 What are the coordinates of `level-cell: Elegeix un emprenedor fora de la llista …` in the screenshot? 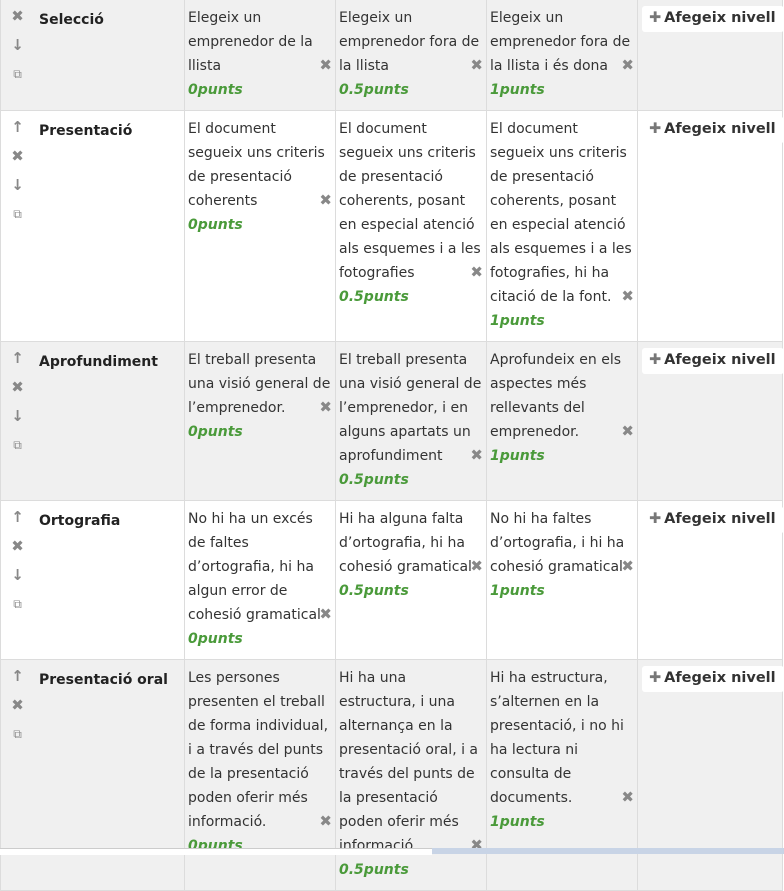 It's located at (562, 55).